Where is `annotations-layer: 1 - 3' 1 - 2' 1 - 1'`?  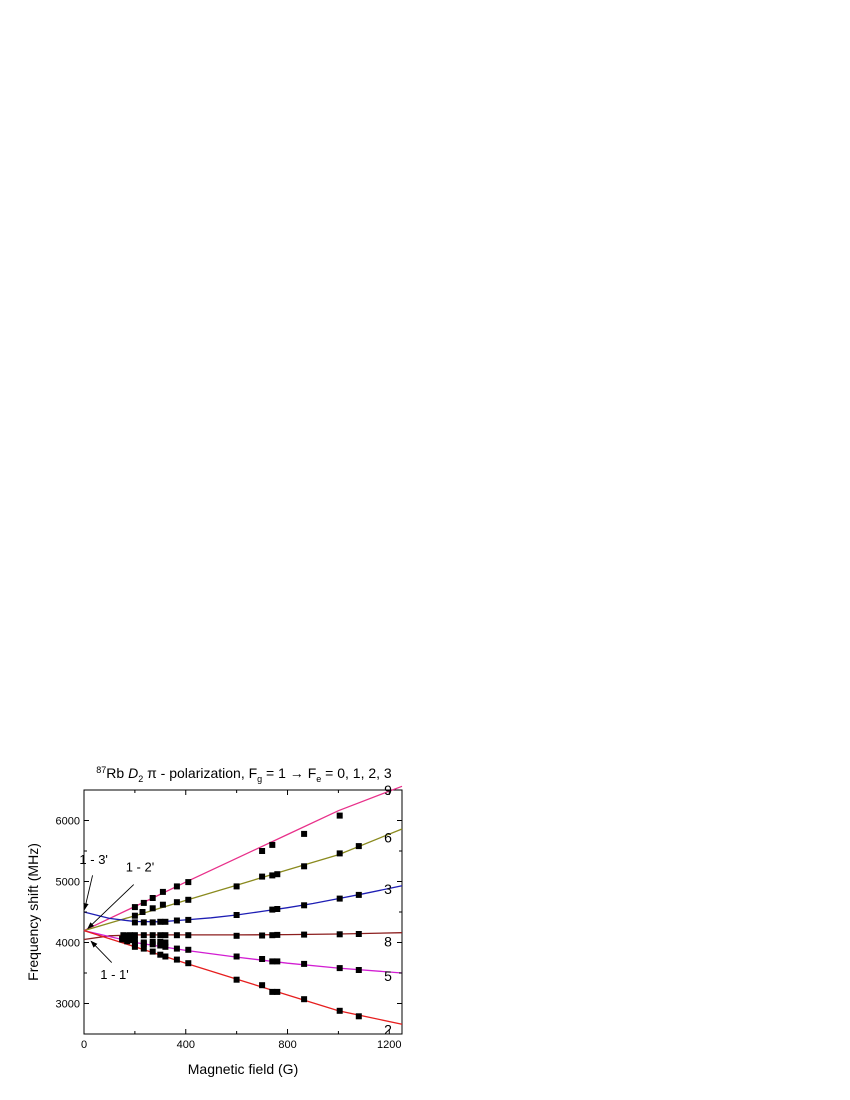 annotations-layer: 1 - 3' 1 - 2' 1 - 1' is located at coordinates (116, 917).